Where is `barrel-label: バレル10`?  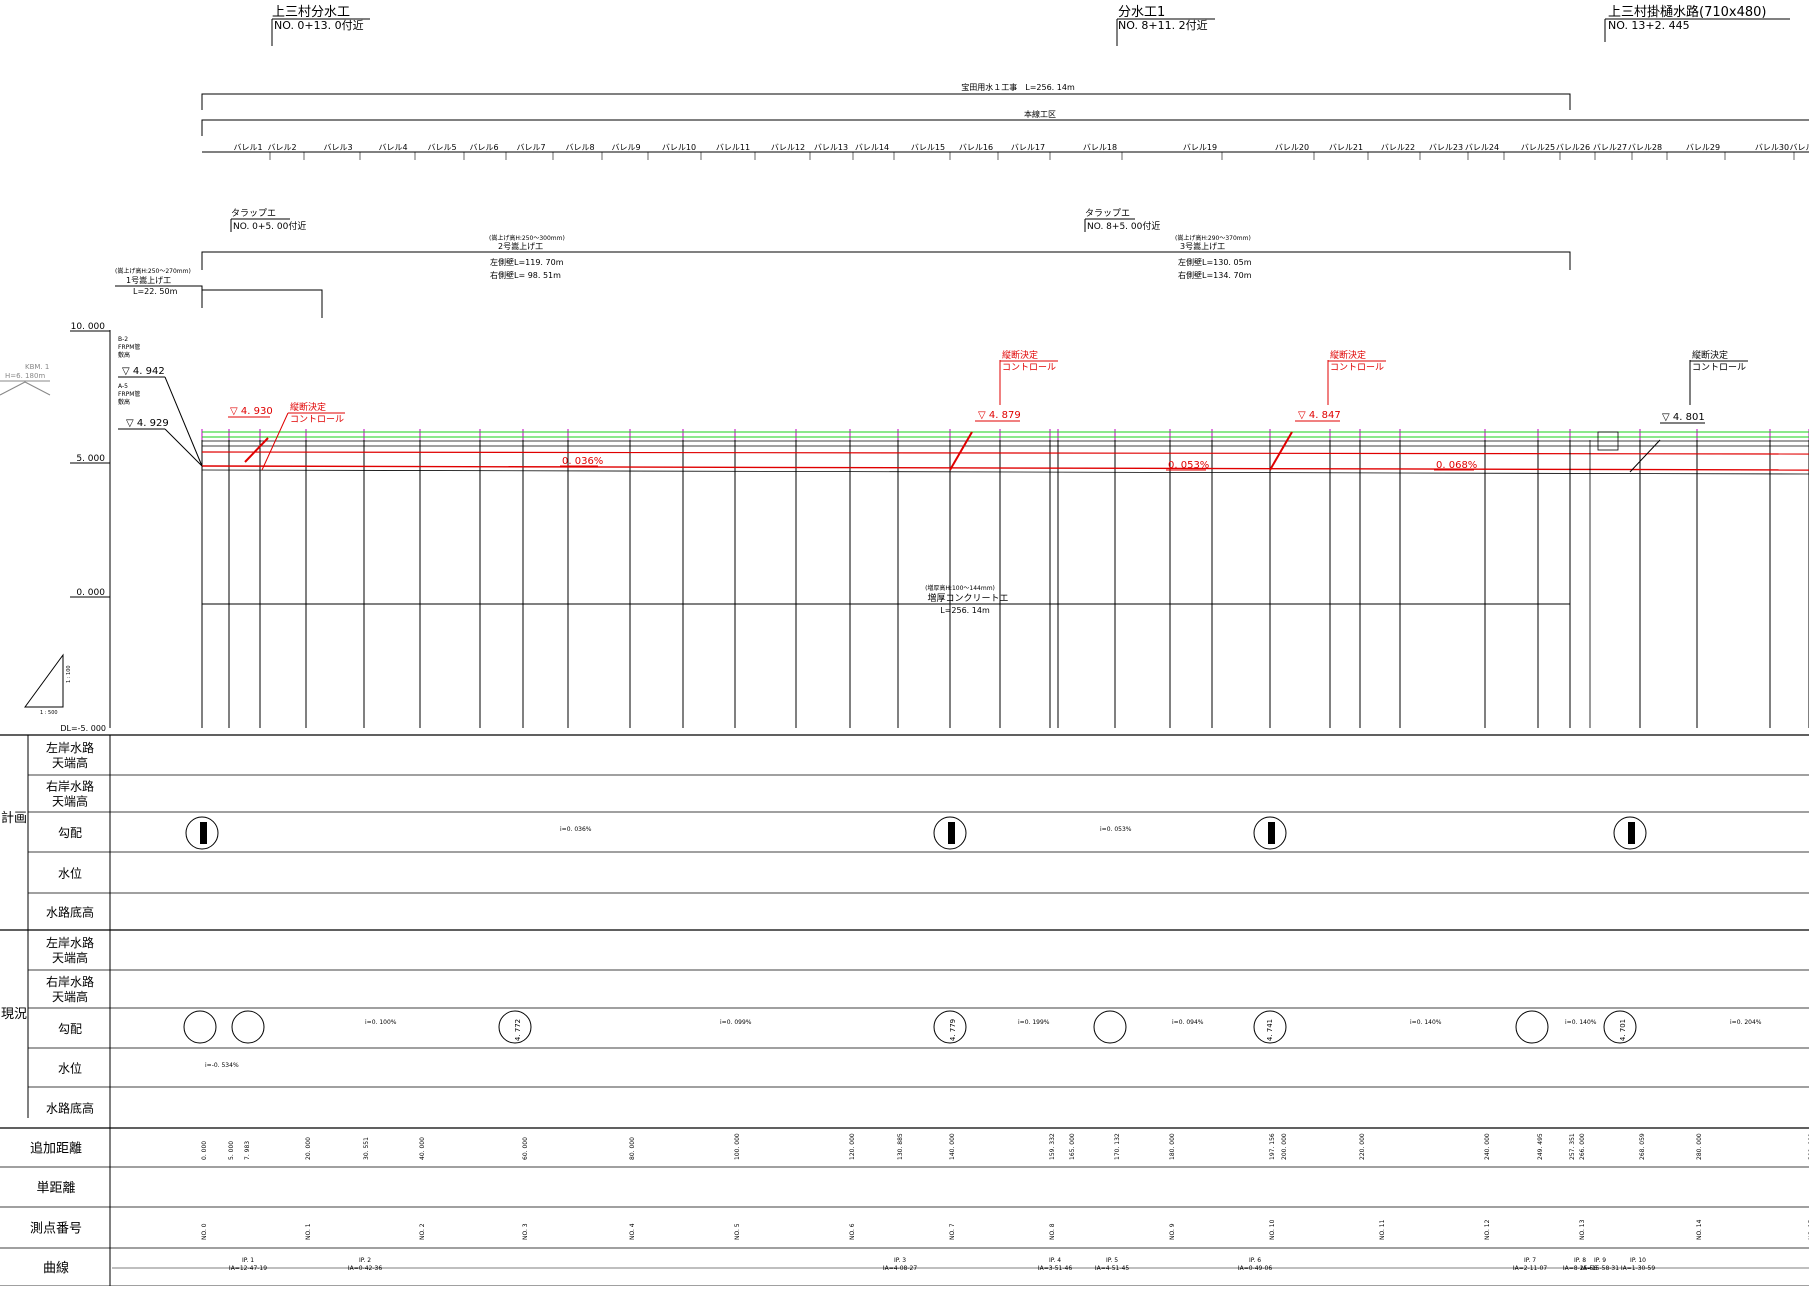 barrel-label: バレル10 is located at coordinates (679, 147).